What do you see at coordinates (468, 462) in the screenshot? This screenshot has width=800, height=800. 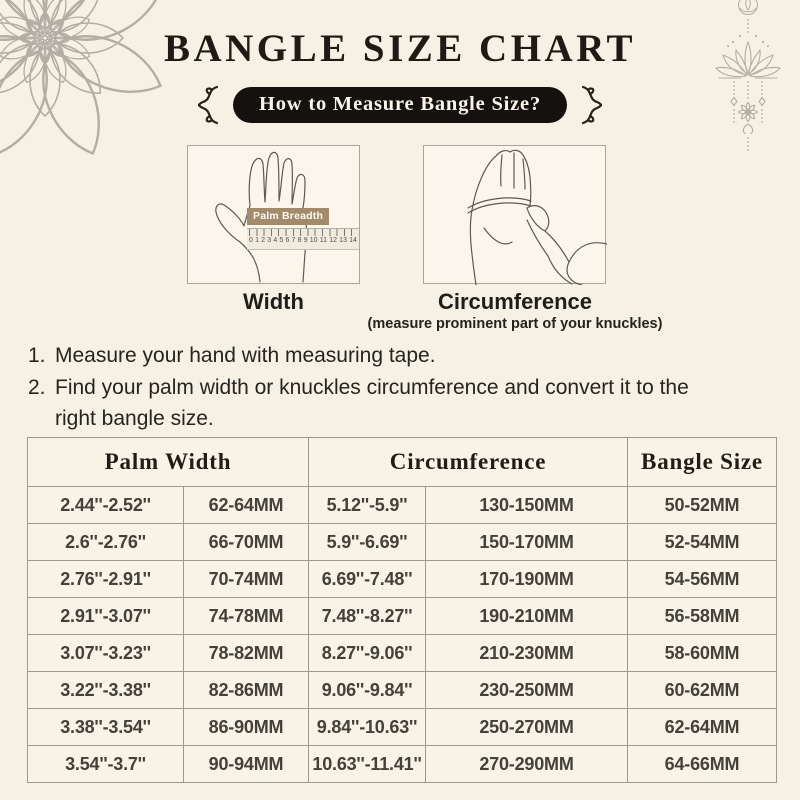 I see `table-header-cell: Circumference` at bounding box center [468, 462].